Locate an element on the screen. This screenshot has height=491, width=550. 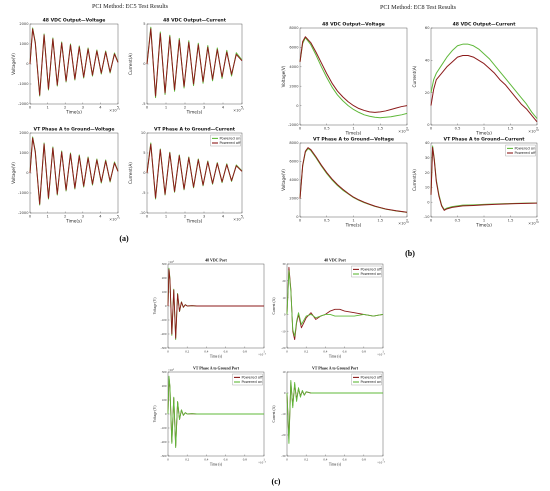
x-tick-label: 3 is located at coordinates (204, 108).